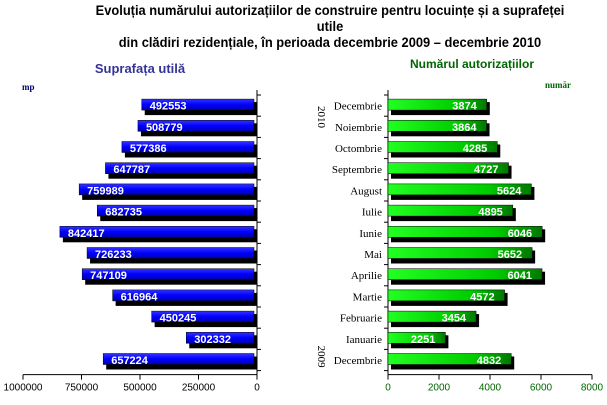 This screenshot has width=607, height=405. Describe the element at coordinates (558, 85) in the screenshot. I see `right-unit-label: număr` at that location.